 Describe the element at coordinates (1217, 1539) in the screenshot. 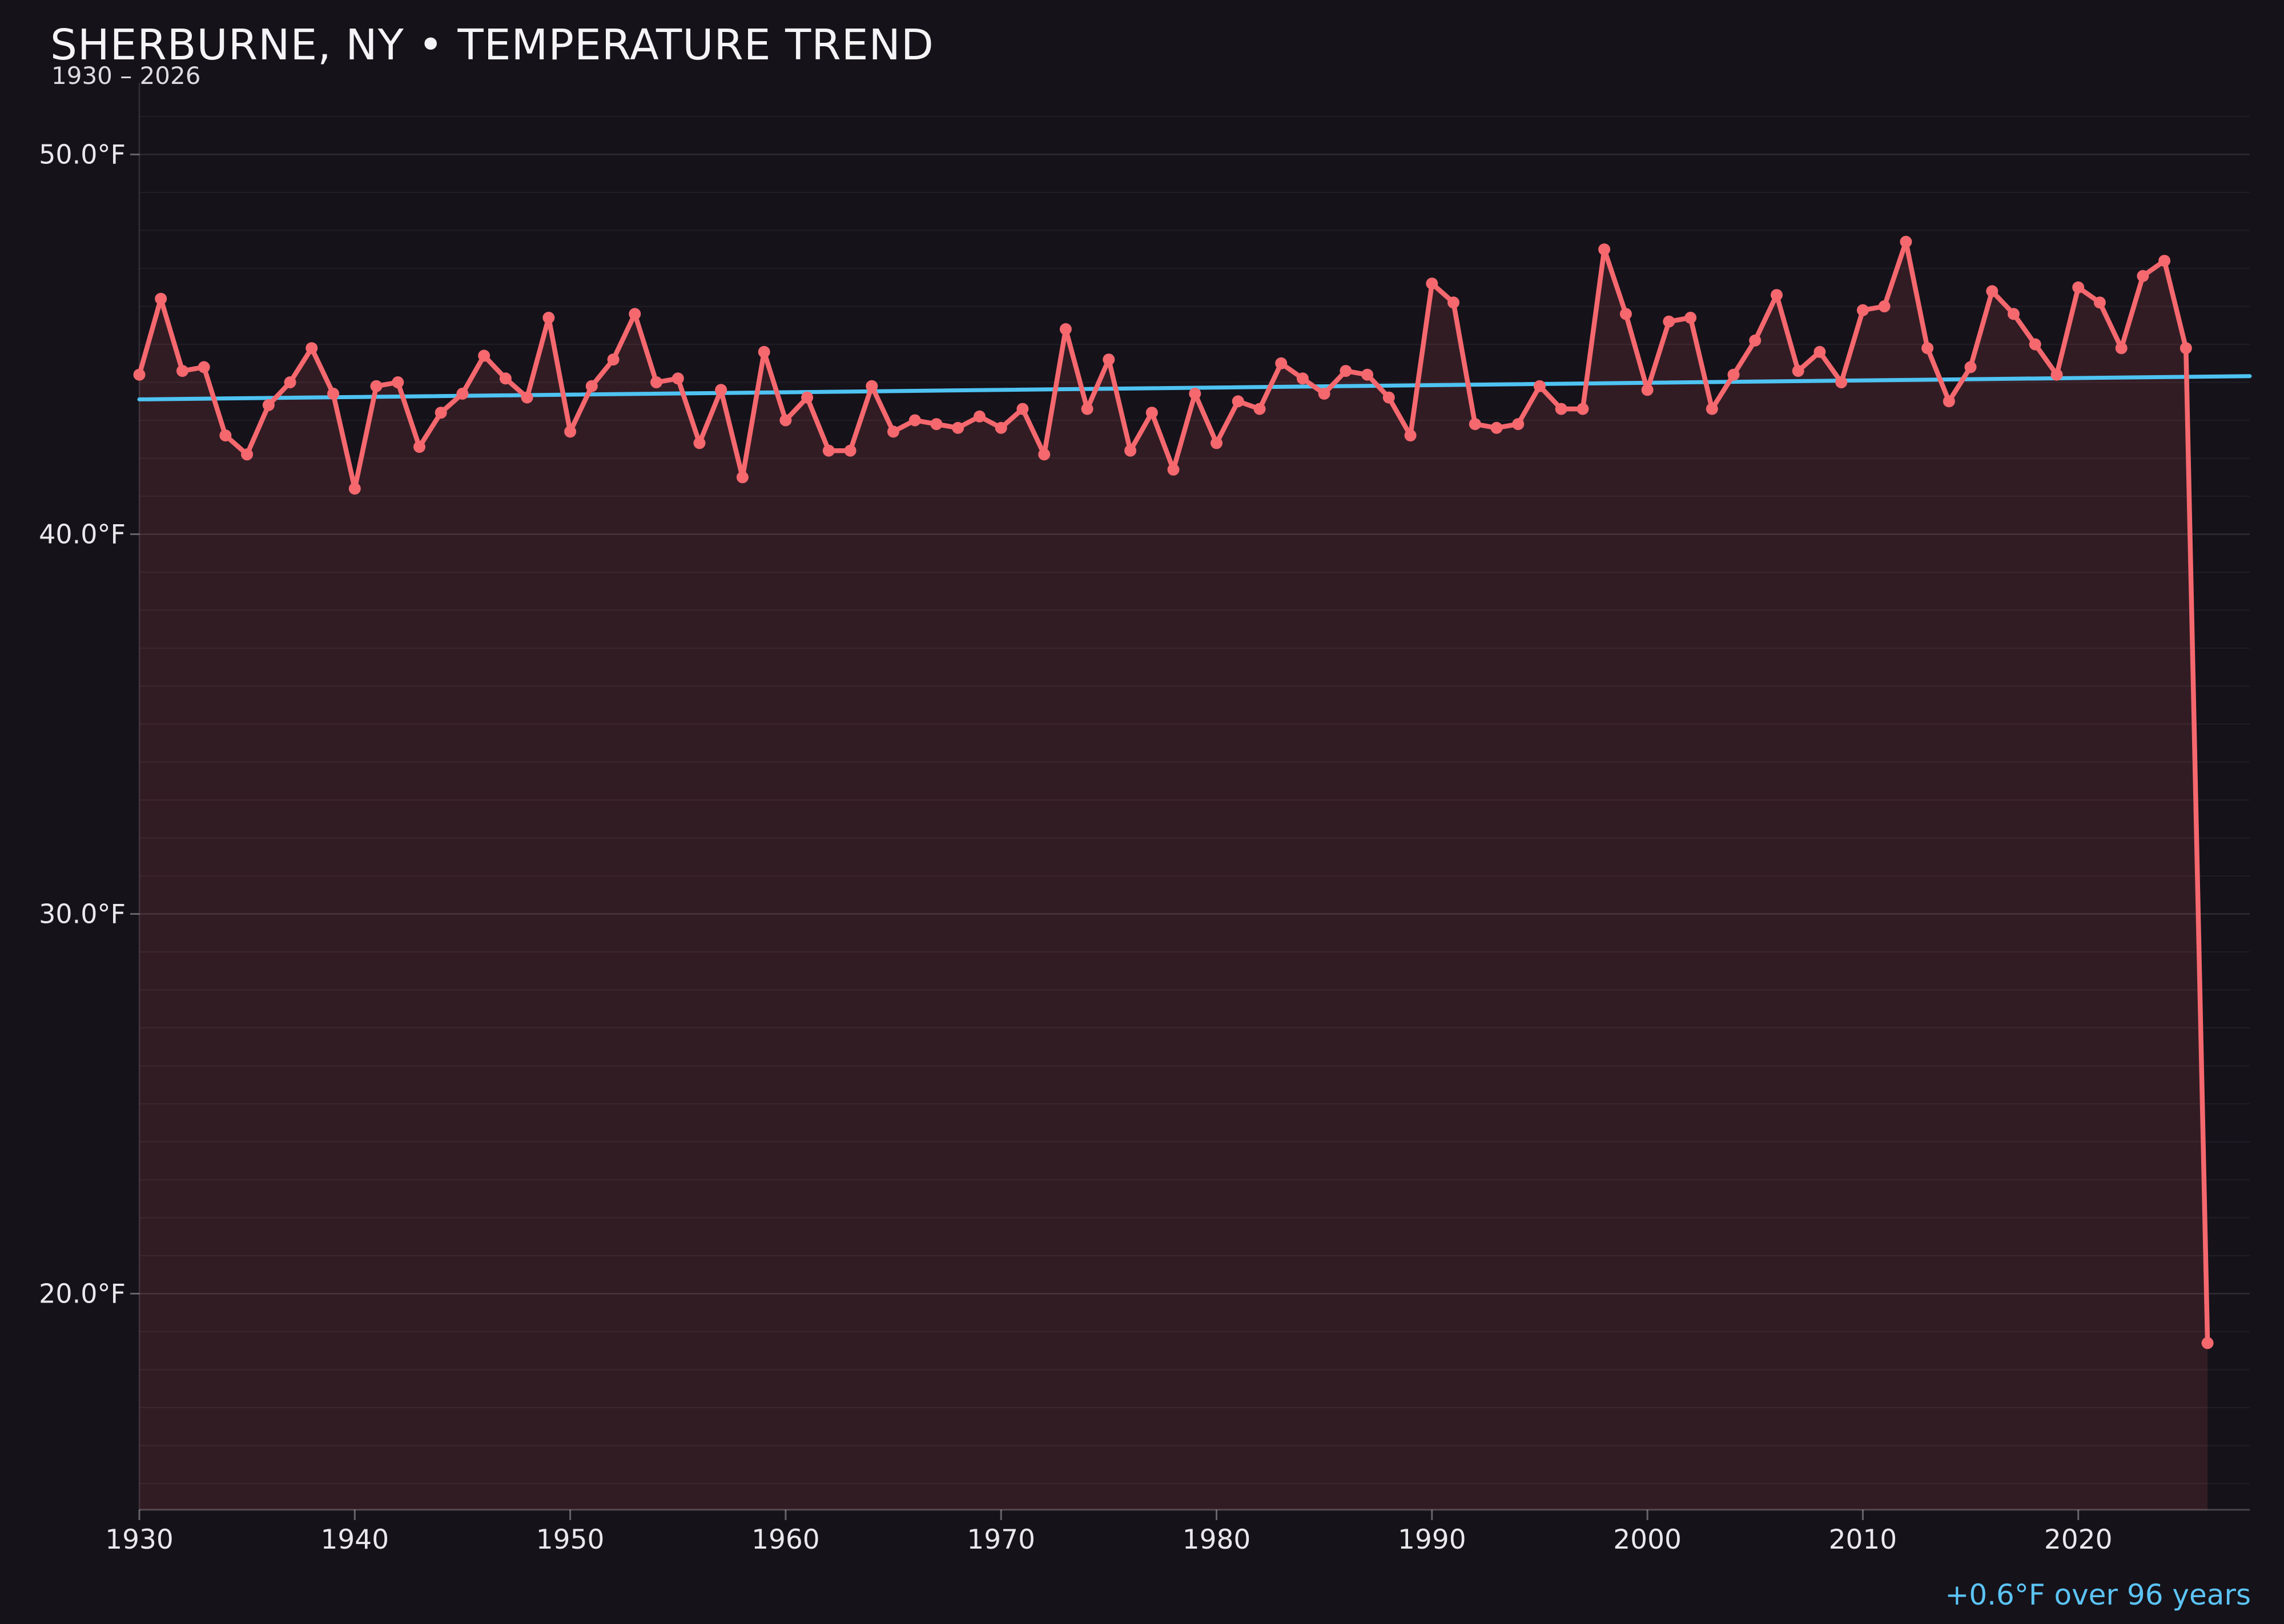

I see `x-tick-label: 1980` at that location.